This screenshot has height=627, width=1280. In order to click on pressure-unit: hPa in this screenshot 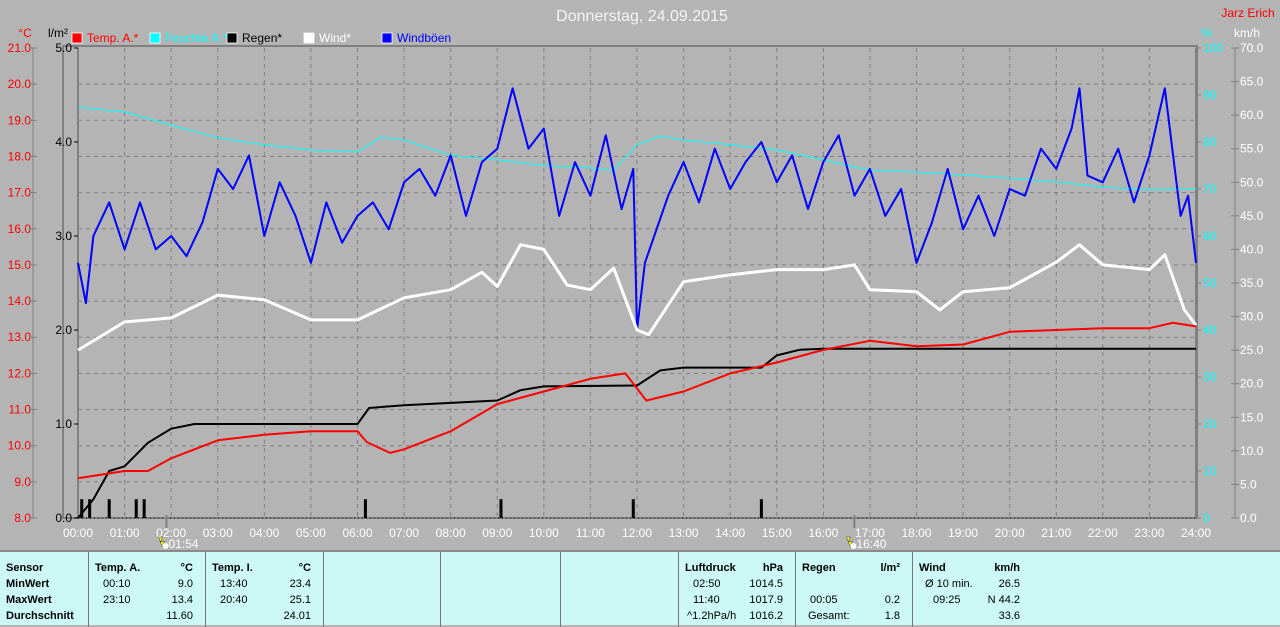, I will do `click(772, 568)`.